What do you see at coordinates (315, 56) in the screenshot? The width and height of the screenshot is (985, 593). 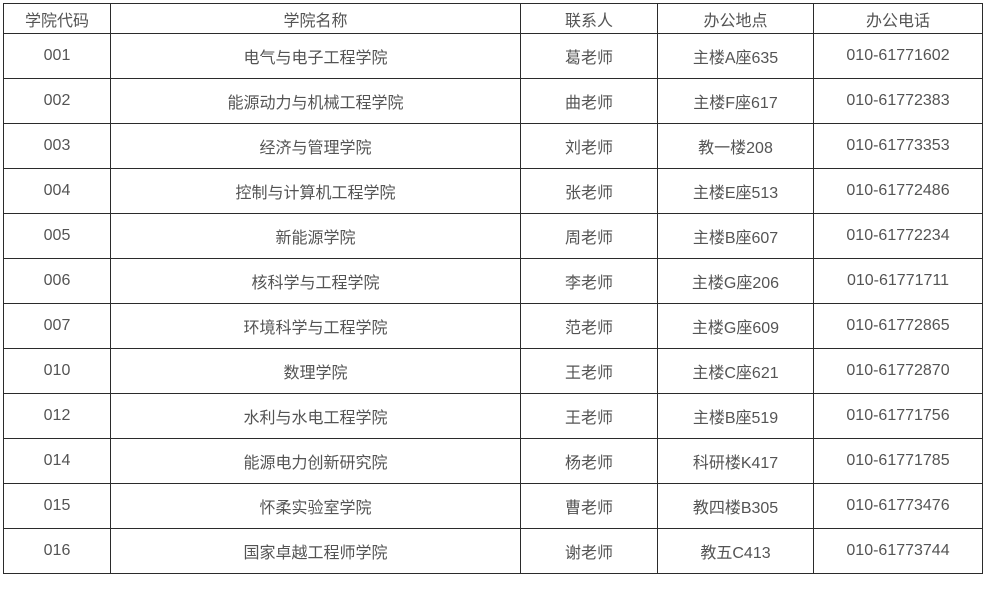 I see `cell-name: 电气与电子工程学院` at bounding box center [315, 56].